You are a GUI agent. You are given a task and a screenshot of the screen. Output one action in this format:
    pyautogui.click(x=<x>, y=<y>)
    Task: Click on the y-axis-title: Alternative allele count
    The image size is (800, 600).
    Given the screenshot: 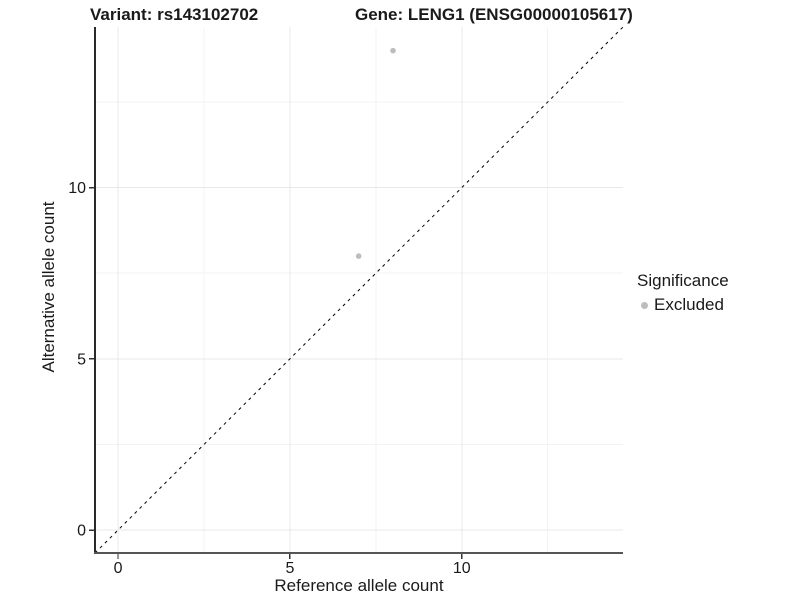 What is the action you would take?
    pyautogui.click(x=48, y=287)
    